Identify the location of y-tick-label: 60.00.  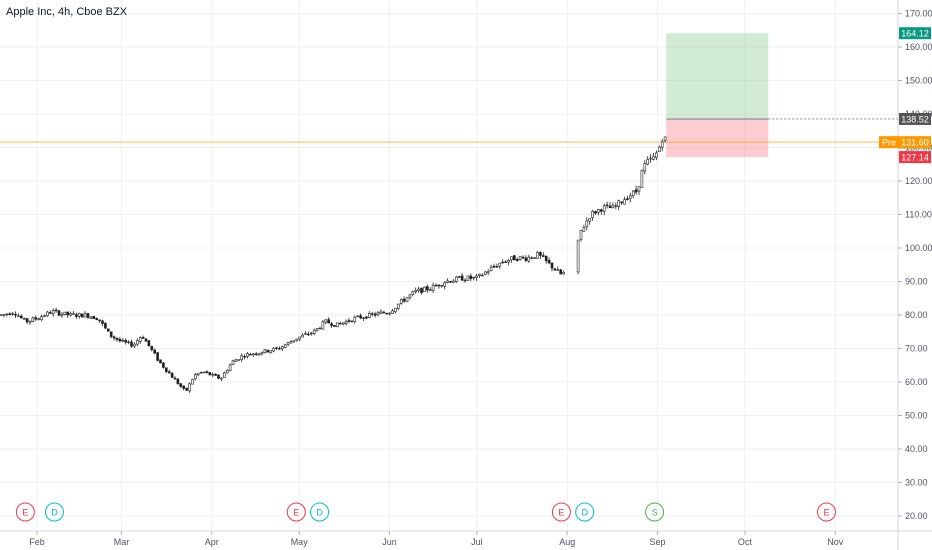
(916, 382).